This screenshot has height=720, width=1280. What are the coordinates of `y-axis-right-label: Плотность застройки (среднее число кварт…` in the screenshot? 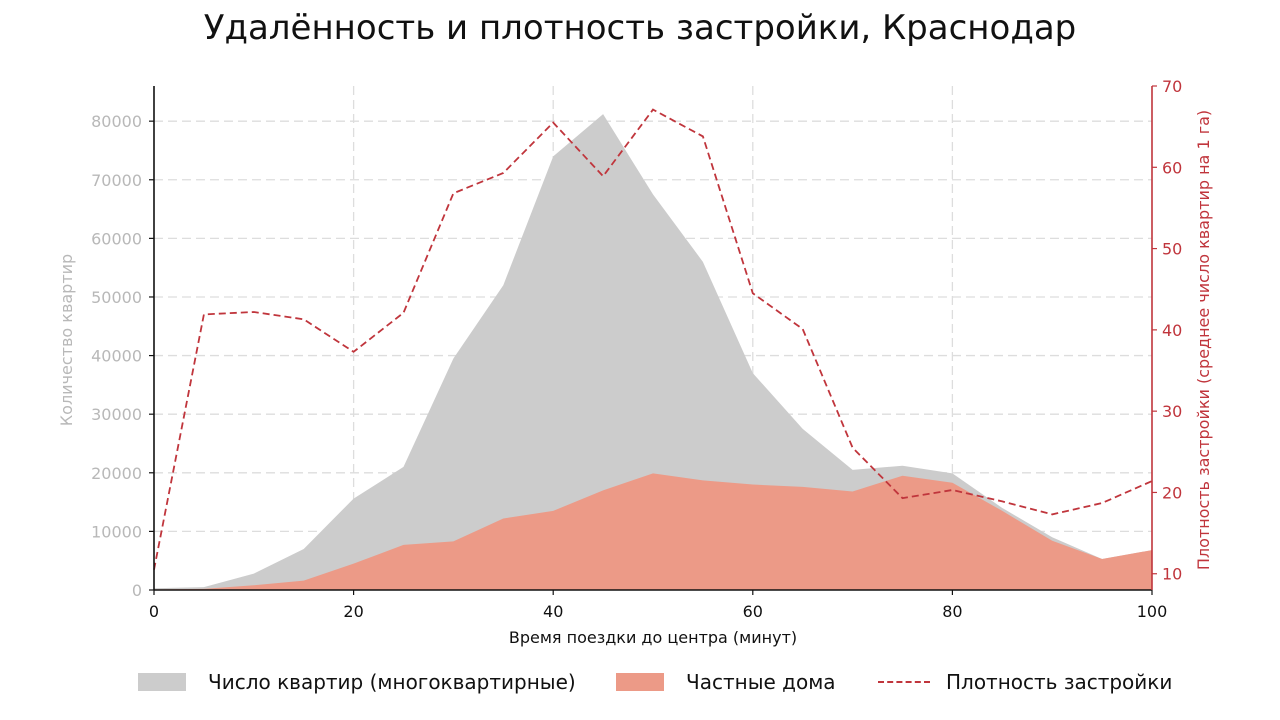 It's located at (1203, 340).